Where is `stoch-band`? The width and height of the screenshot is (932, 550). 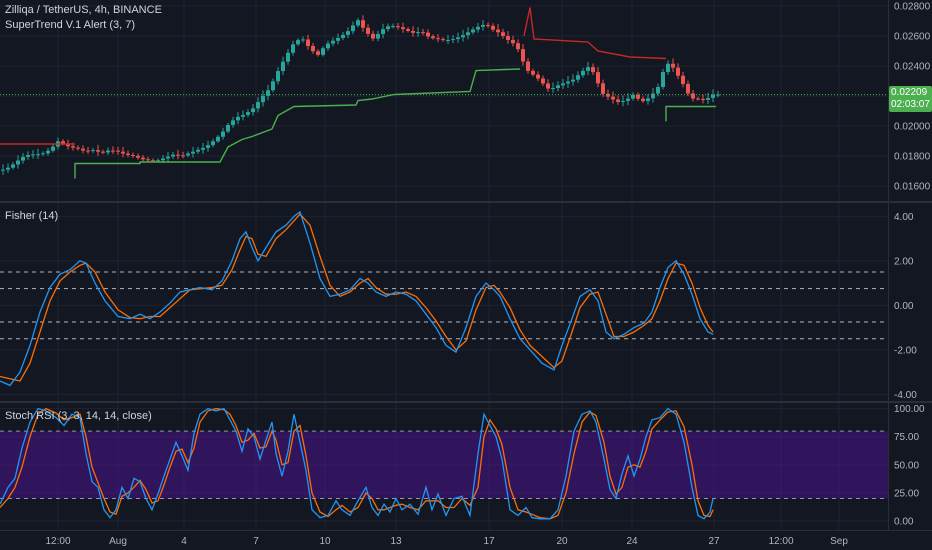
stoch-band is located at coordinates (444, 465).